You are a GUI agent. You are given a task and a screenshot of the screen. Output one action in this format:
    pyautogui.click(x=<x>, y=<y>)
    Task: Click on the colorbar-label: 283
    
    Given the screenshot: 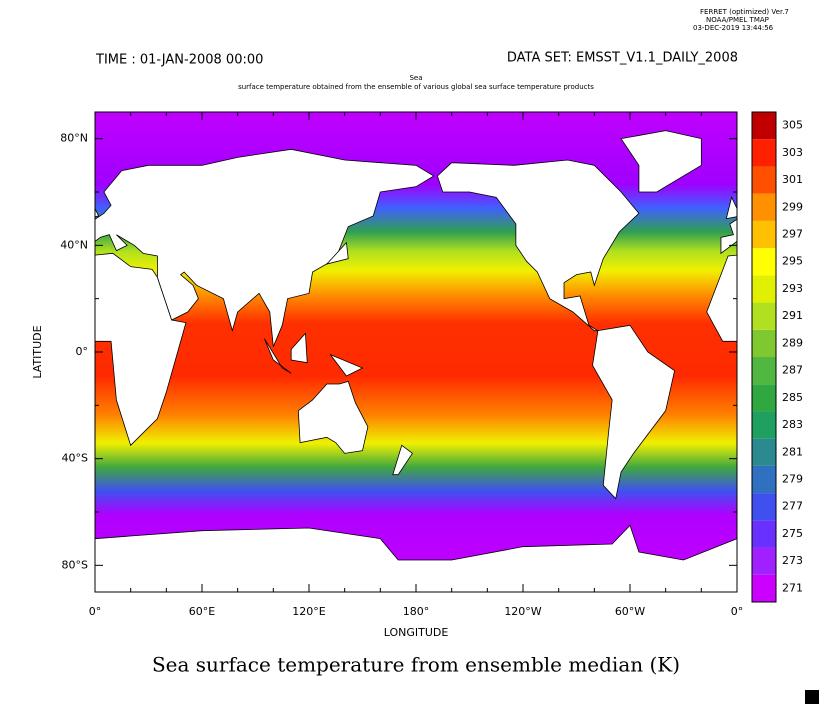 What is the action you would take?
    pyautogui.click(x=792, y=424)
    